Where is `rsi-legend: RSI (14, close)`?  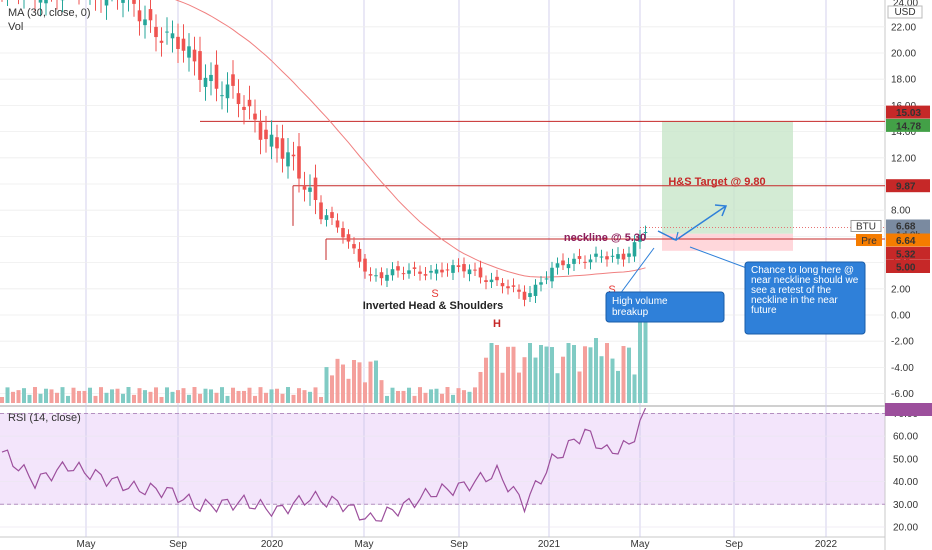
rsi-legend: RSI (14, close) is located at coordinates (44, 418).